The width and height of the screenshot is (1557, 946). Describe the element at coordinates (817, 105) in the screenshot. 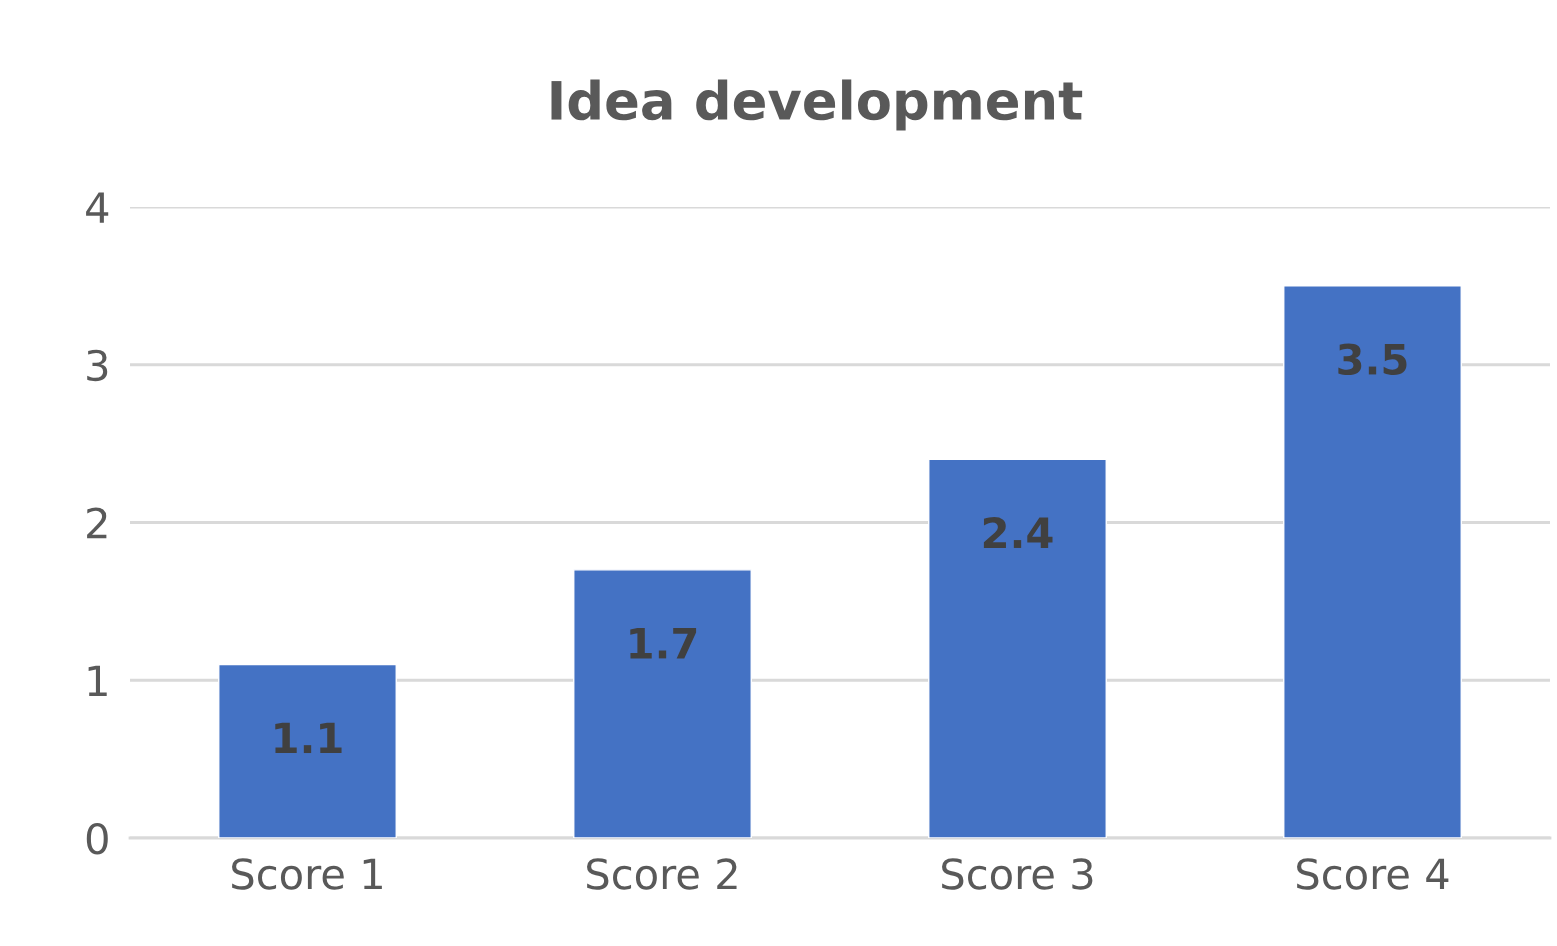

I see `chart-title: Idea development` at that location.